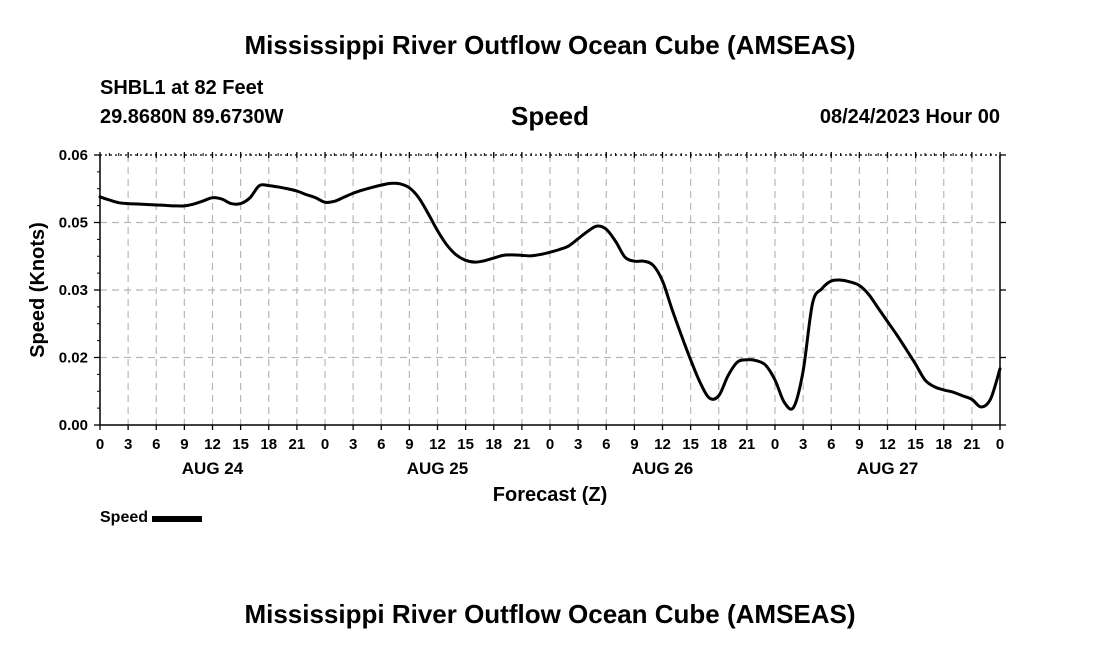 The height and width of the screenshot is (650, 1100). I want to click on y-tick-label: 0.00, so click(73, 425).